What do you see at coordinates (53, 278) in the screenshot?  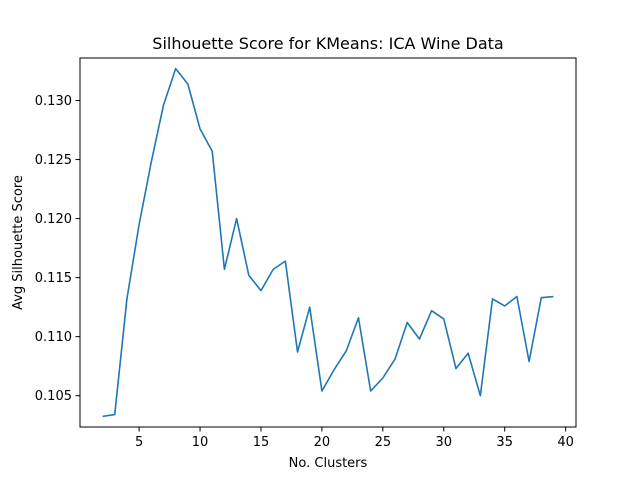 I see `y-tick-label: 0.115` at bounding box center [53, 278].